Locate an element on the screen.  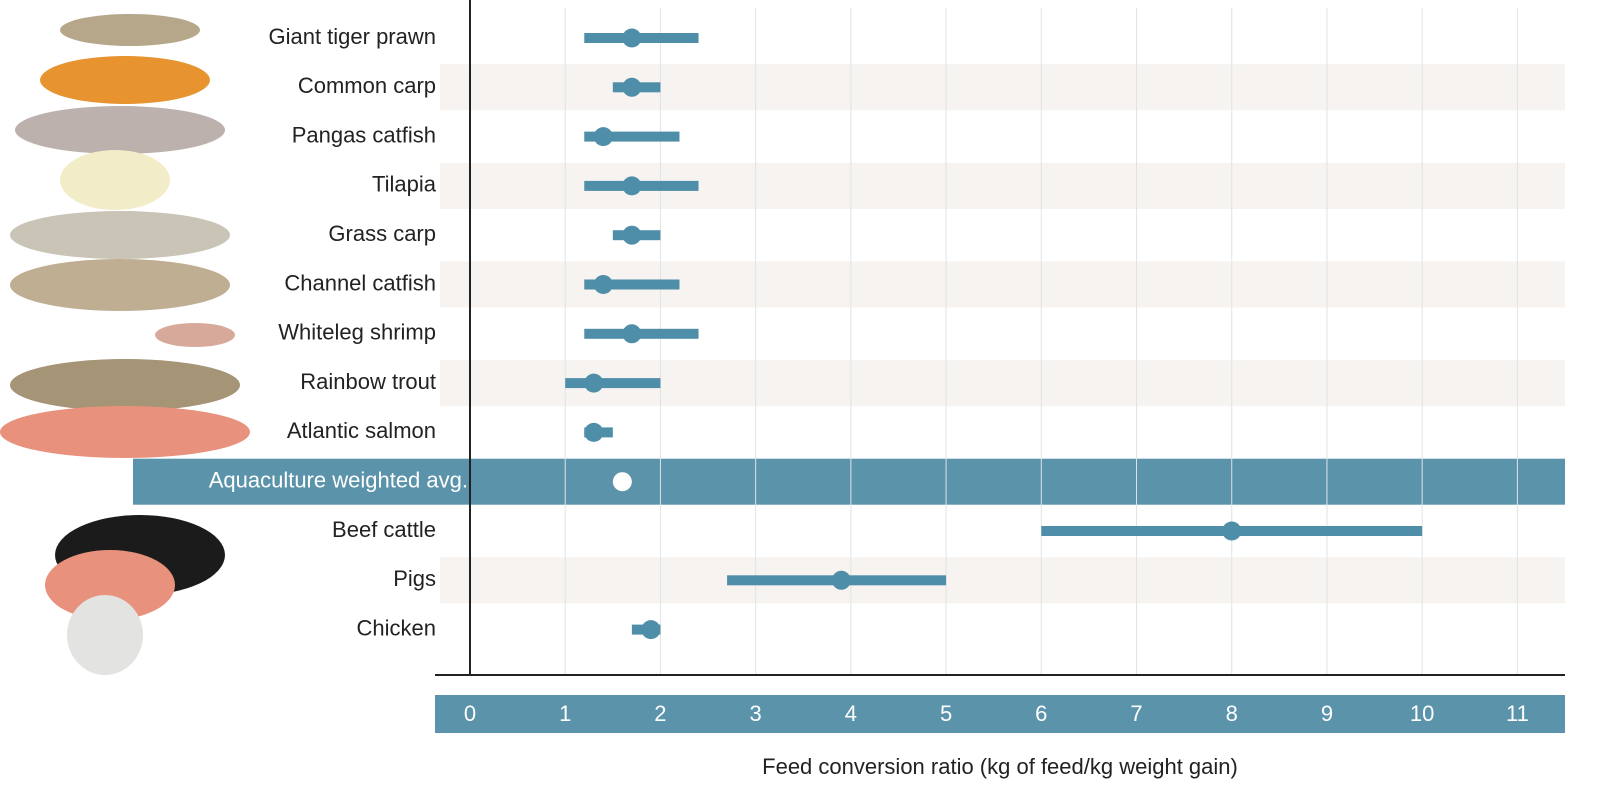
x-tick-label: 0 is located at coordinates (470, 713).